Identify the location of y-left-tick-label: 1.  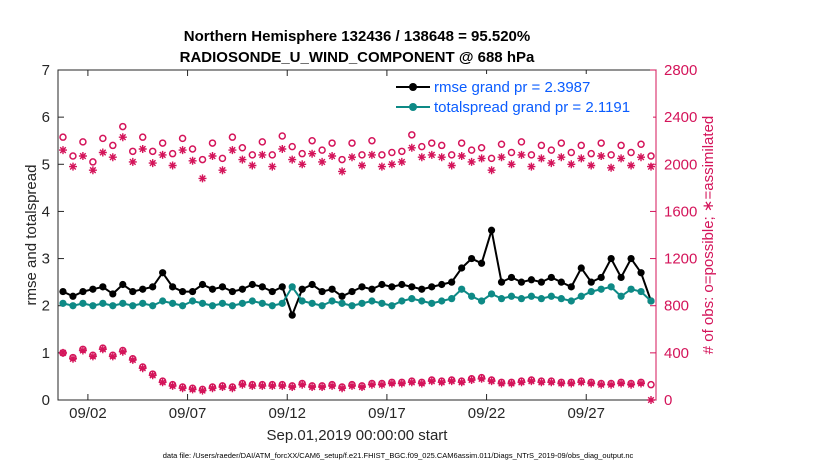
(46, 353).